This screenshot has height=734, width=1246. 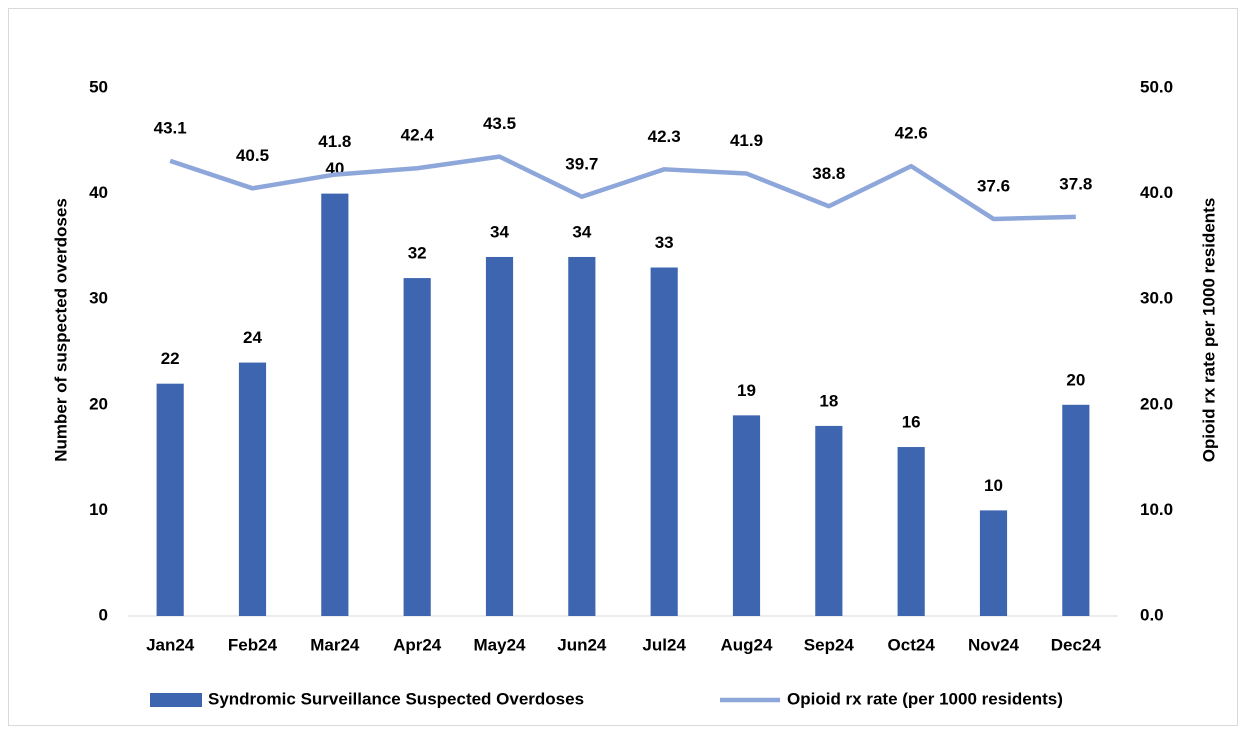 What do you see at coordinates (581, 163) in the screenshot?
I see `line-value-label: 39.7` at bounding box center [581, 163].